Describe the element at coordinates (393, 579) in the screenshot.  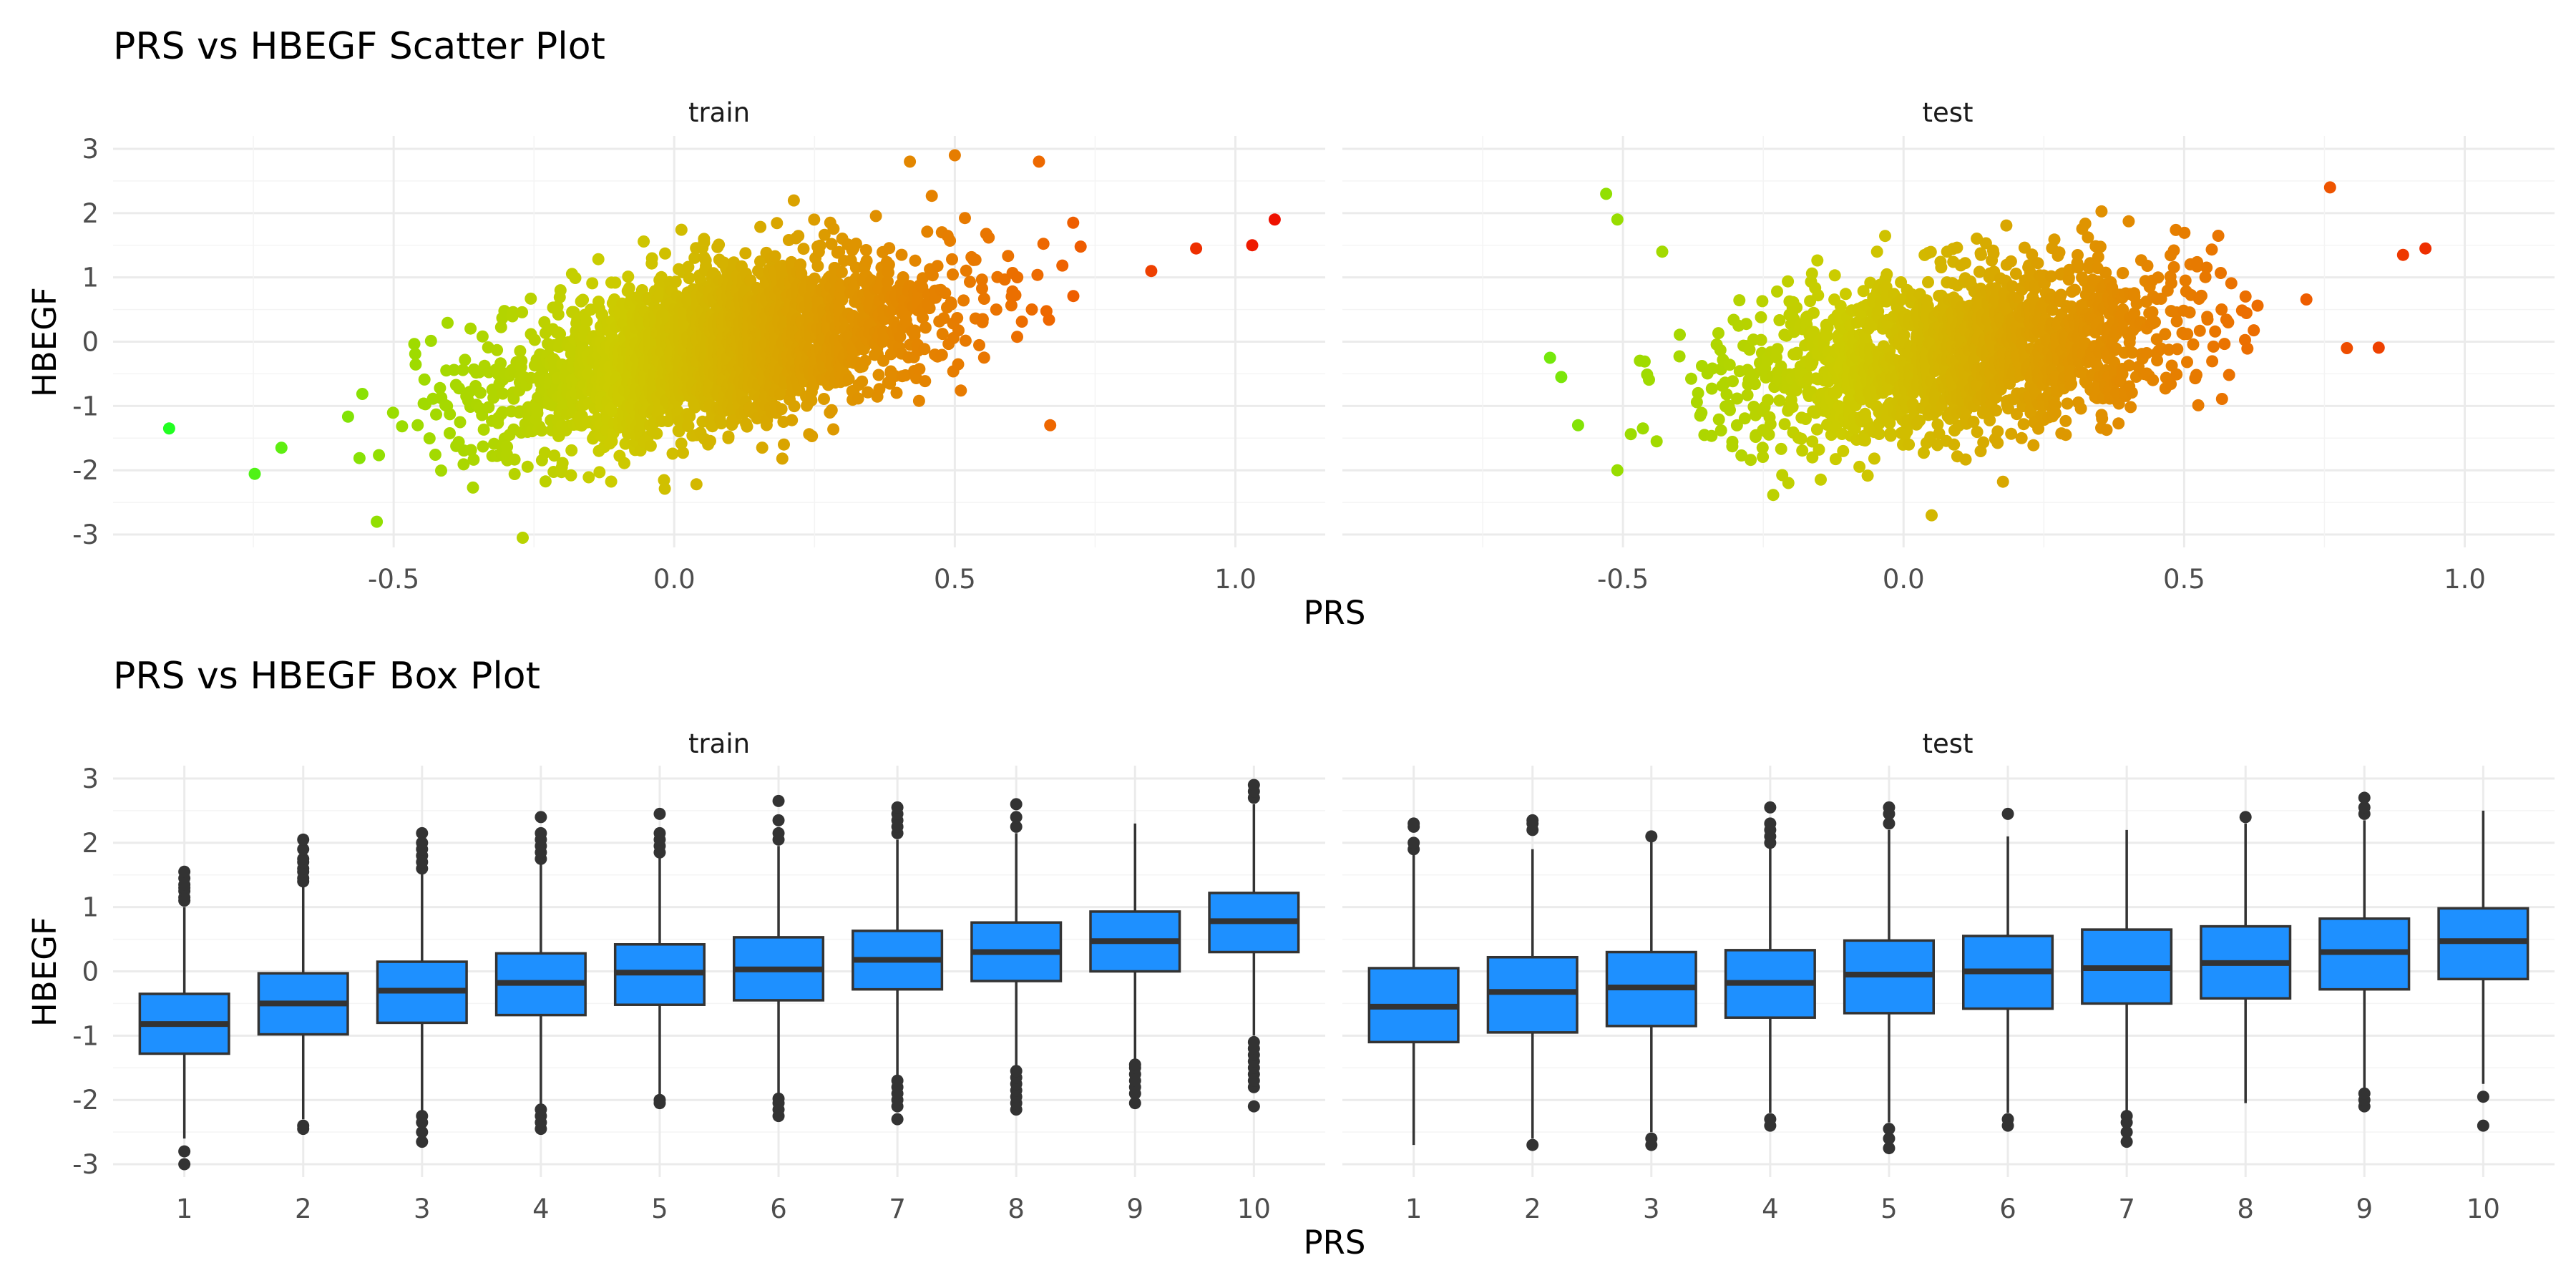
I see `x-tick-label: -0.5` at that location.